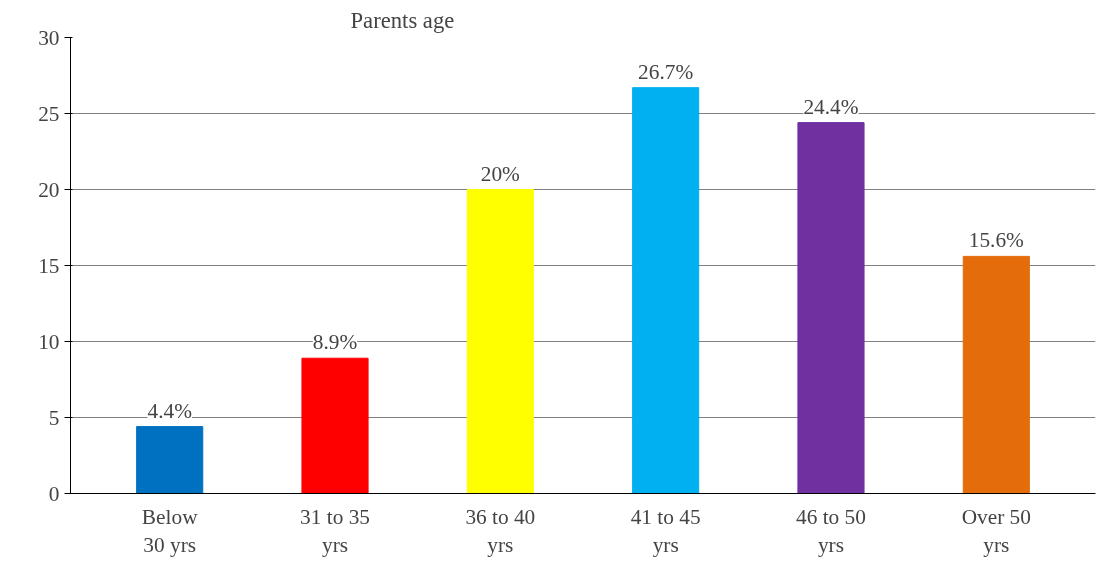 Image resolution: width=1116 pixels, height=567 pixels. I want to click on y-tick-label: 15, so click(49, 265).